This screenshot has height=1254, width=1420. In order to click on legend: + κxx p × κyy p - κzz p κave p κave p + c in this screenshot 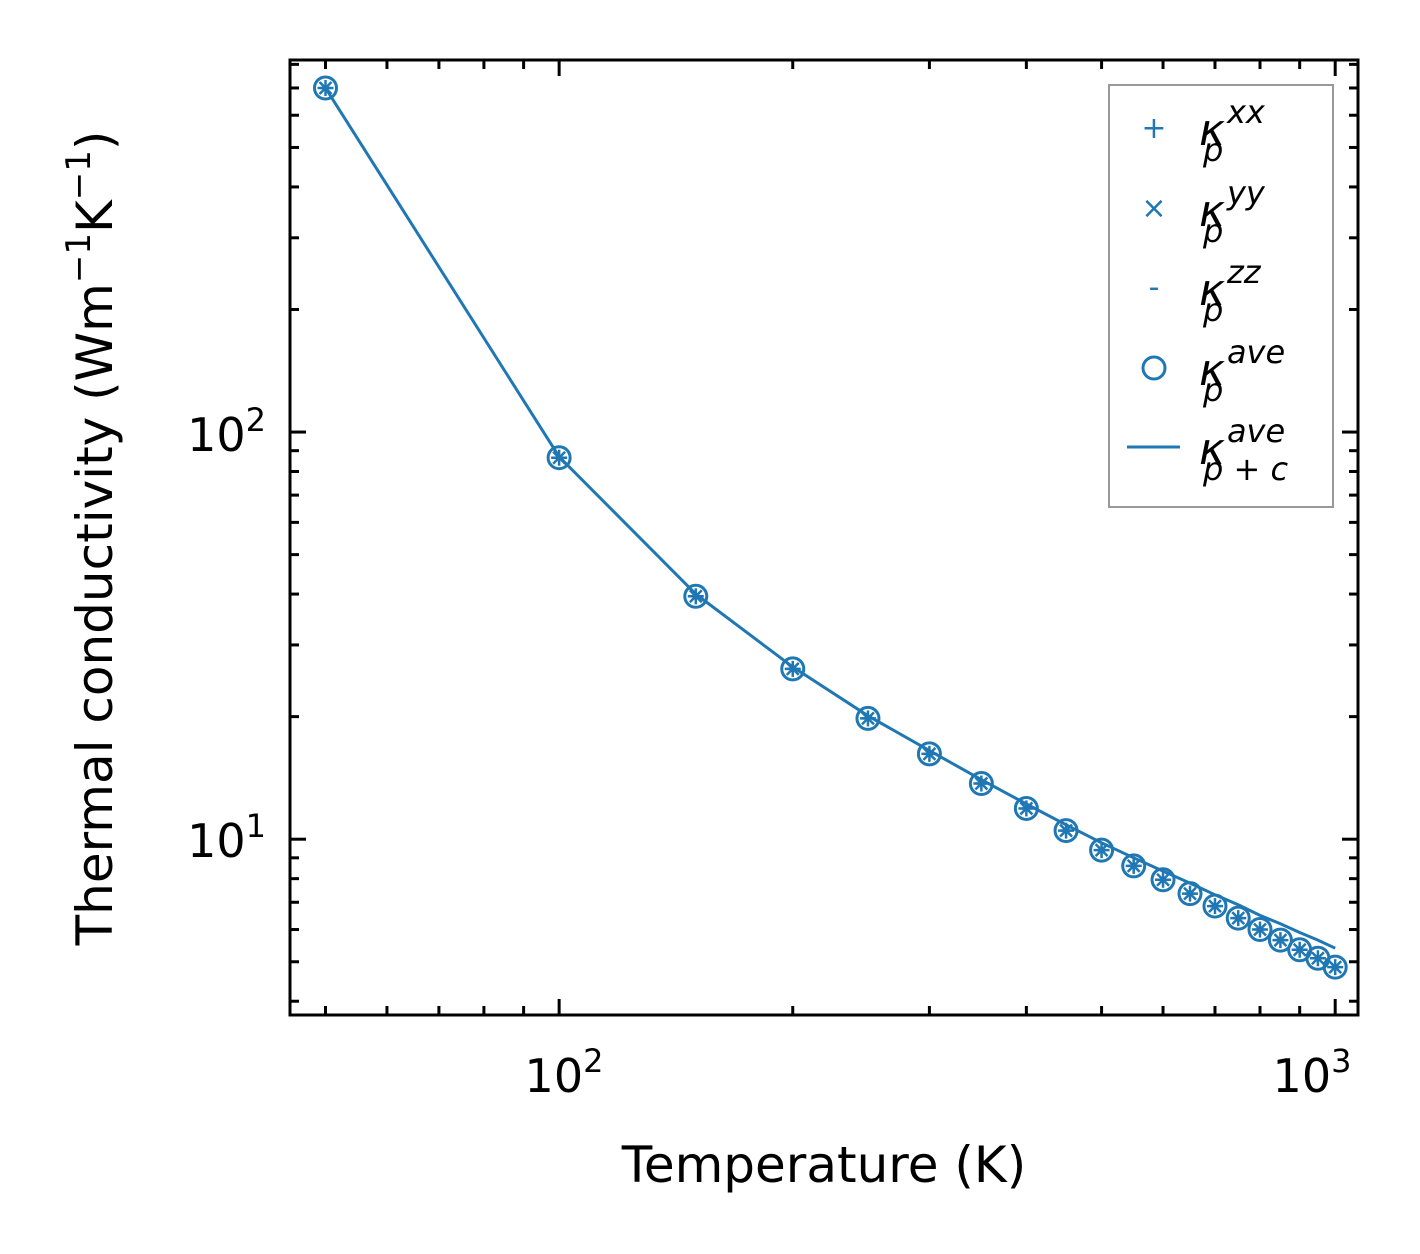, I will do `click(1221, 296)`.